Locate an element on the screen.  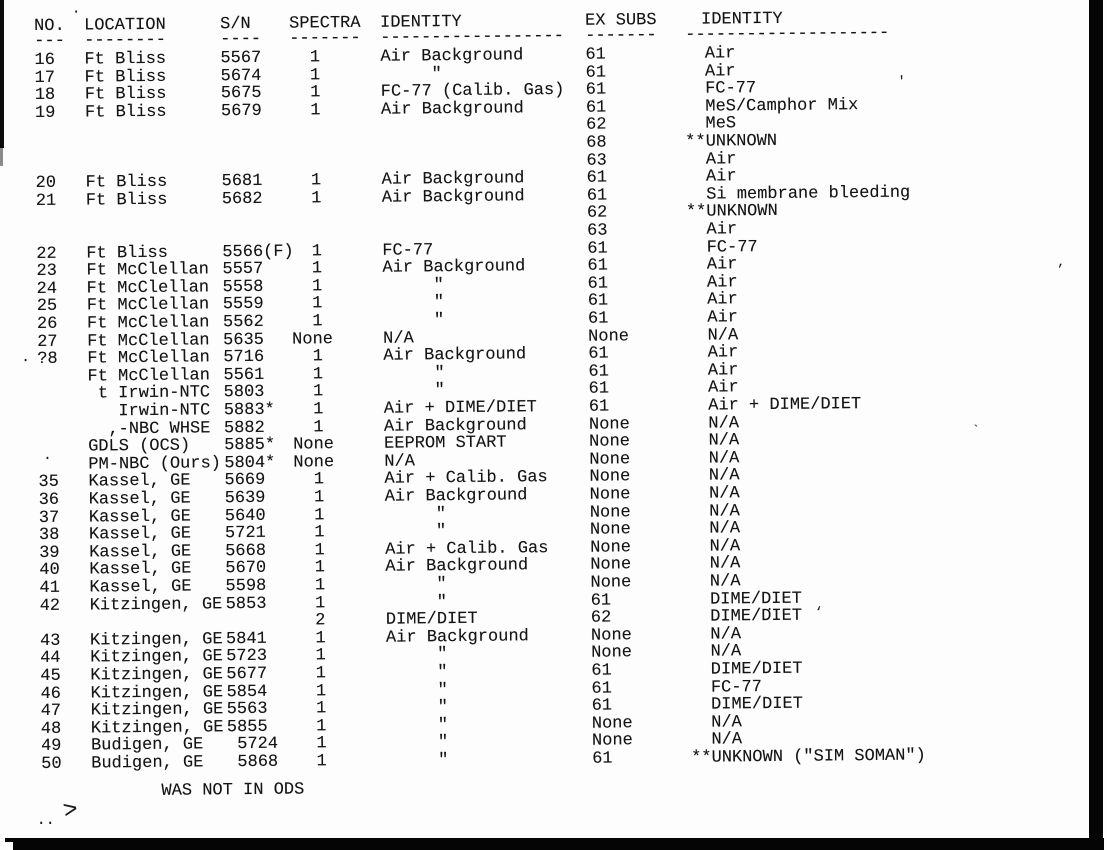
cell-ex-subs: 62 is located at coordinates (601, 618).